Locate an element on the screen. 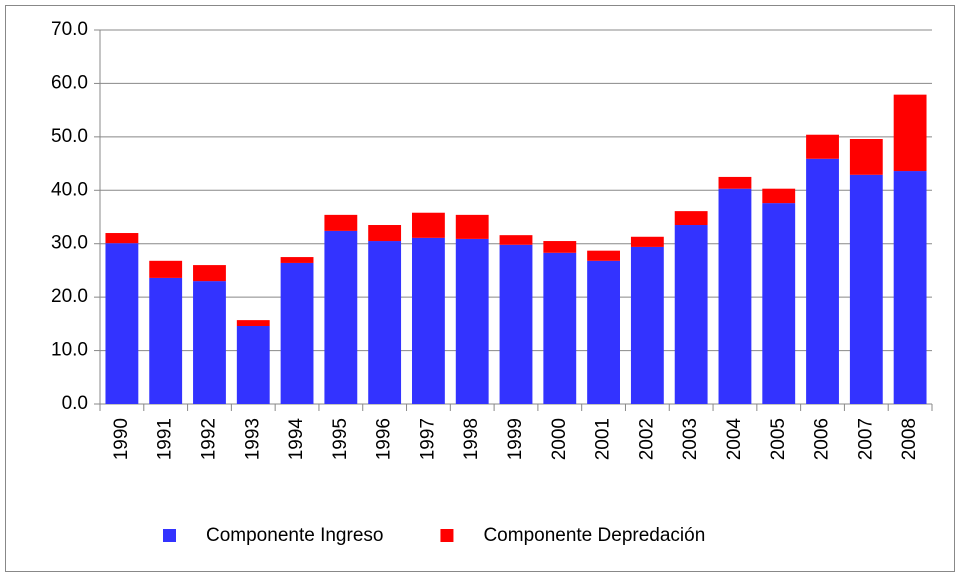  x-tick-label: 2001 is located at coordinates (603, 439).